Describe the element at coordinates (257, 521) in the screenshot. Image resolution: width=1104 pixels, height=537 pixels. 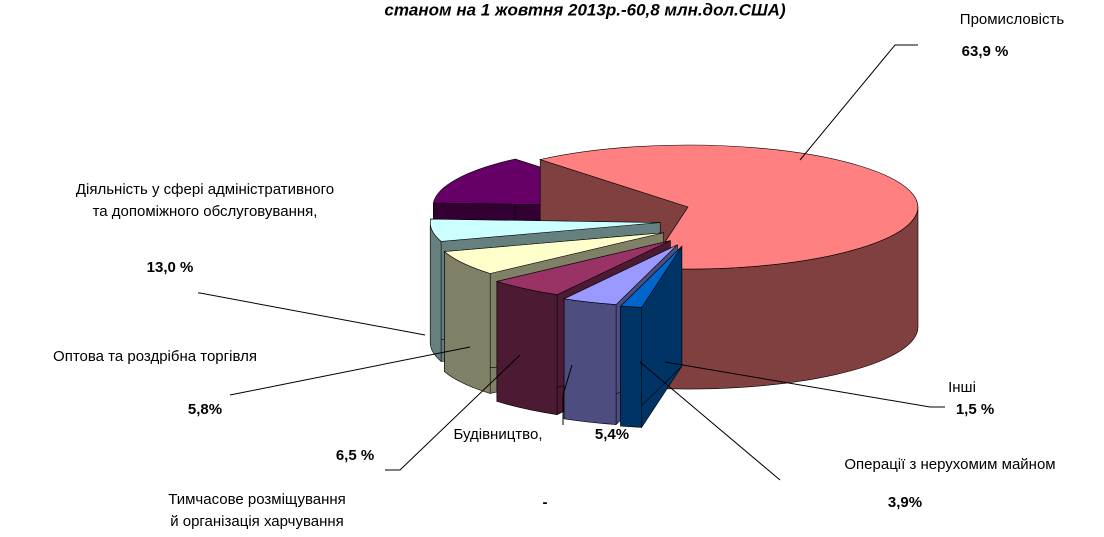
I see `category-label: й організація харчування` at that location.